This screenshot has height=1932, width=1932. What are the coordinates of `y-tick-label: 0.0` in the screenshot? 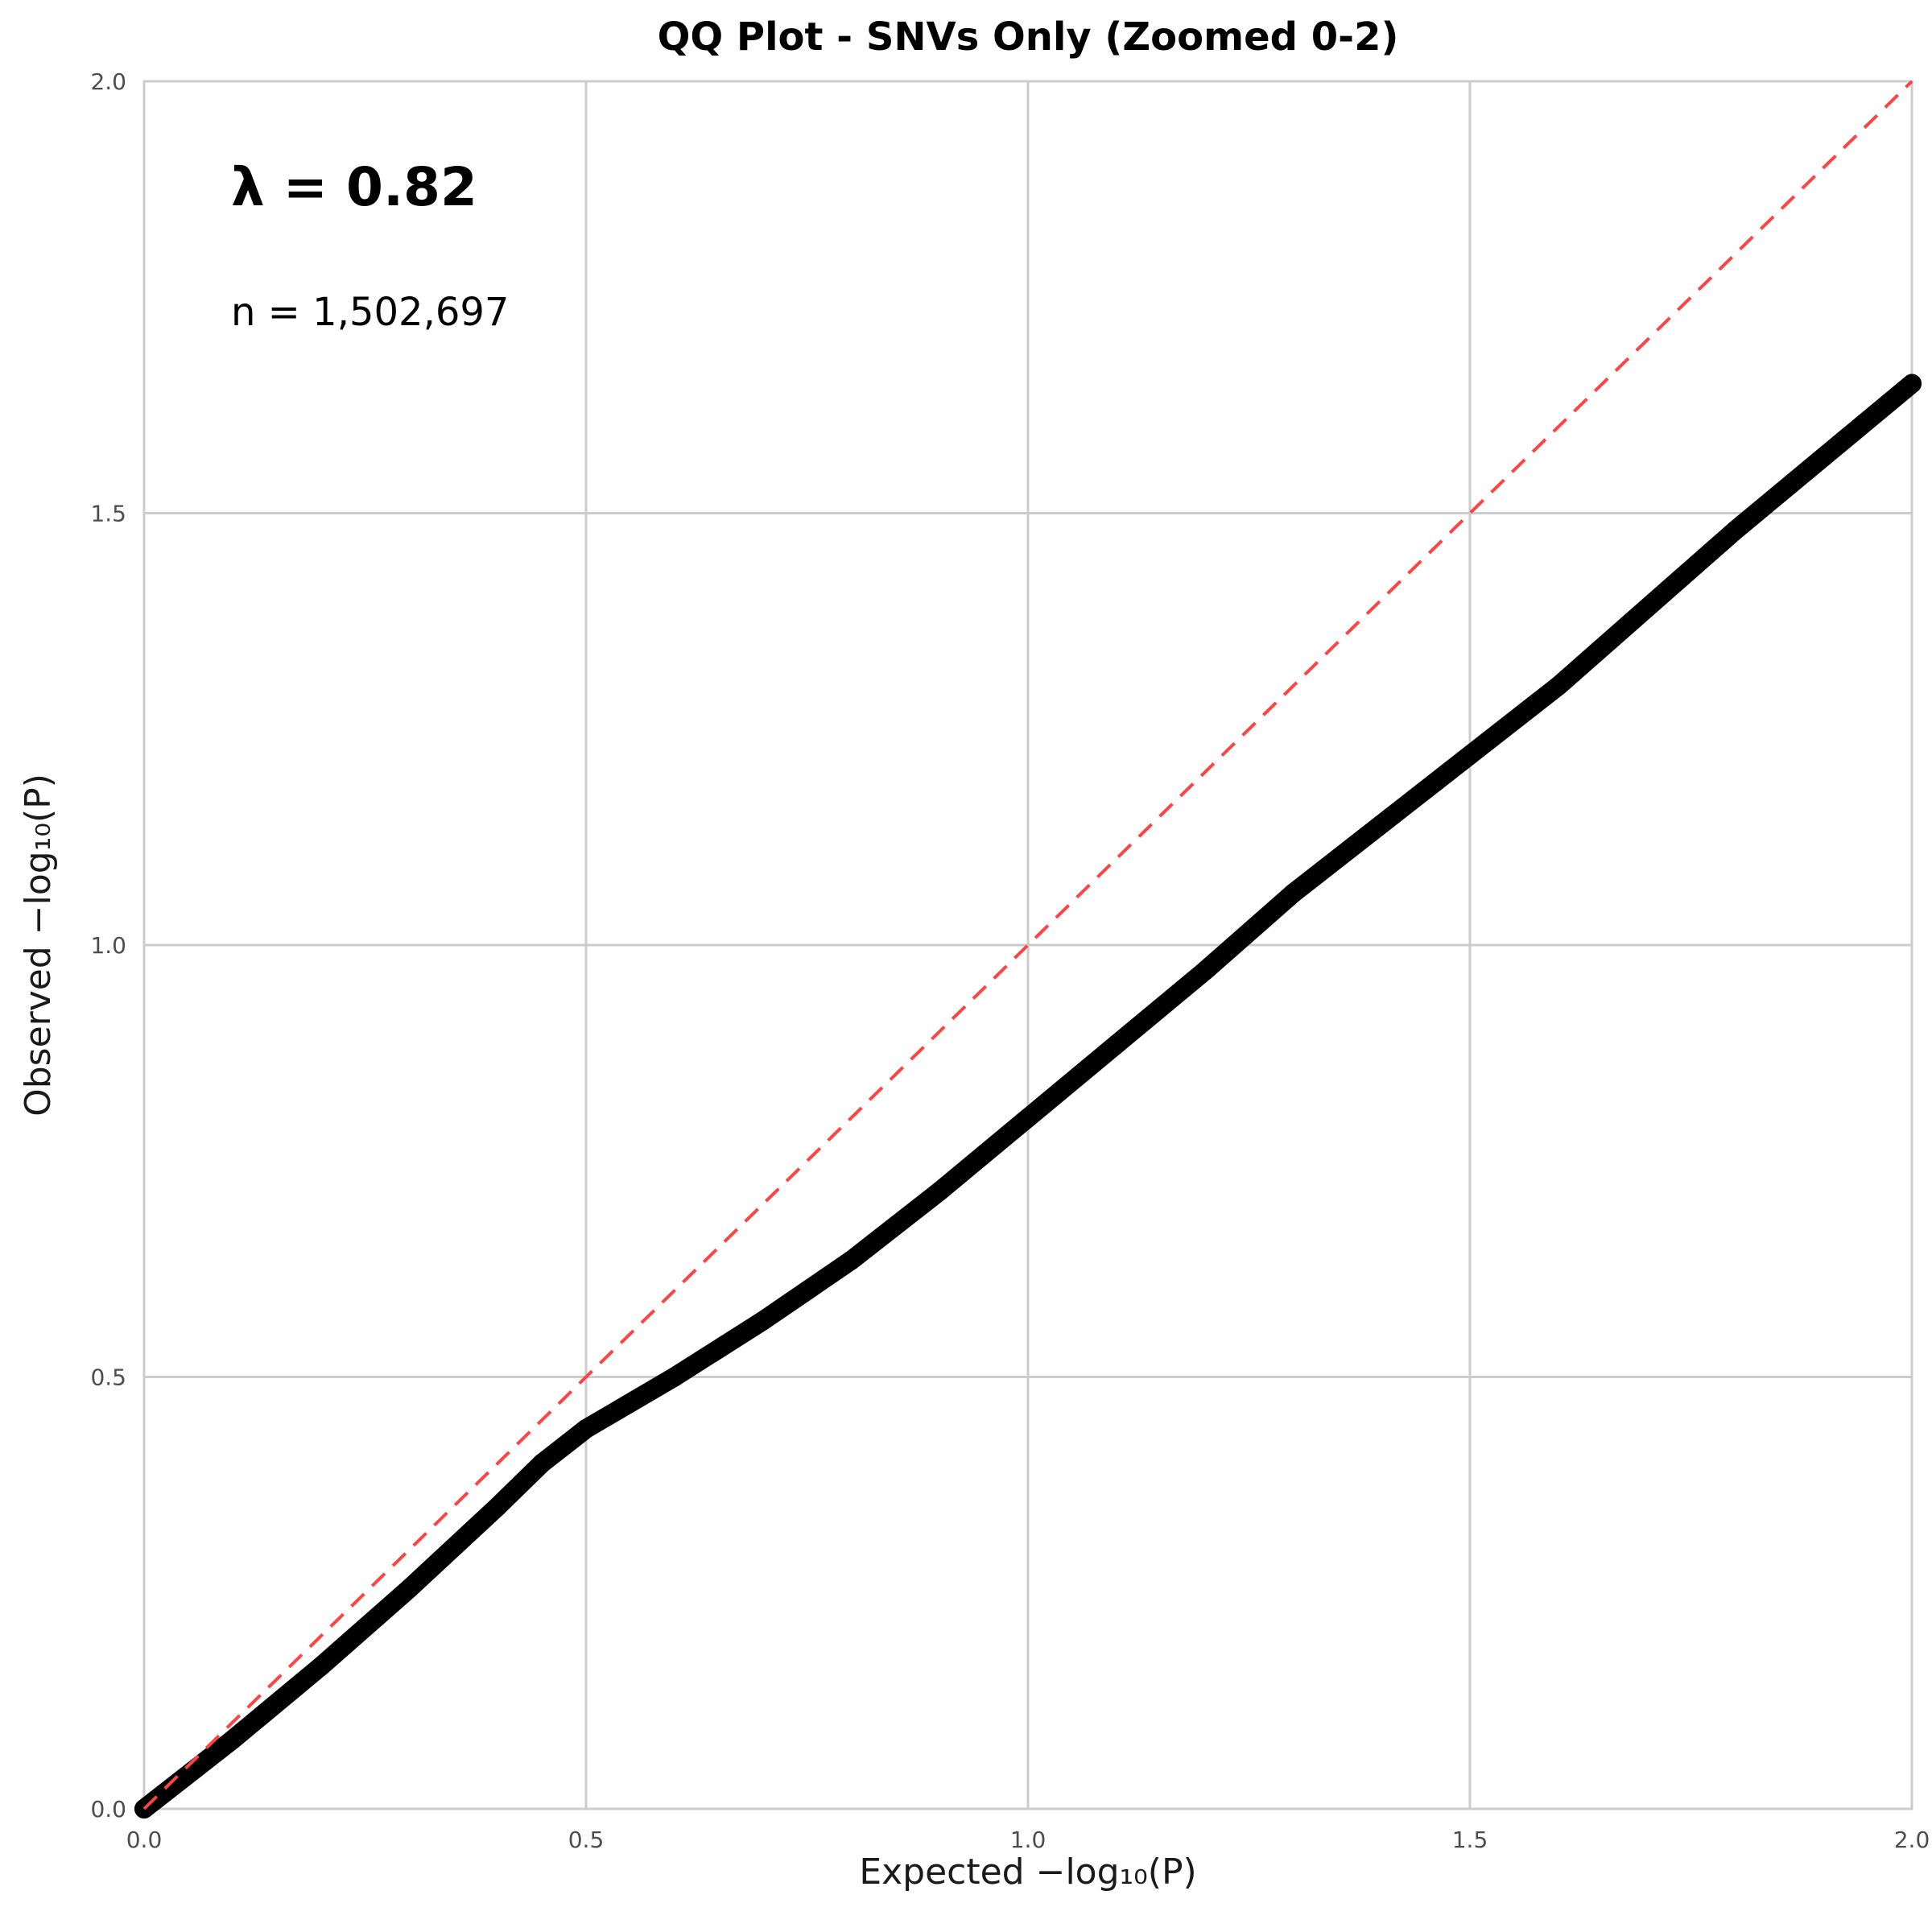 It's located at (108, 1809).